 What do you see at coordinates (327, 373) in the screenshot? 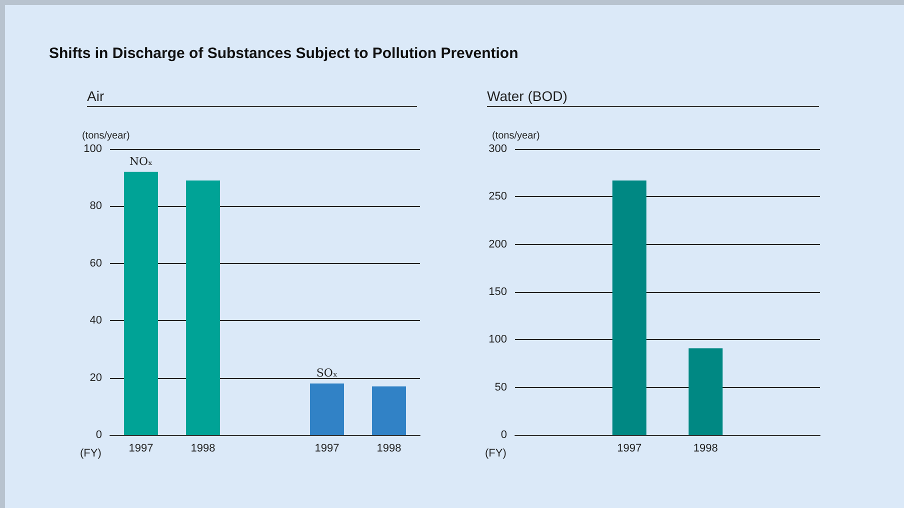
I see `series-label: SOₓ` at bounding box center [327, 373].